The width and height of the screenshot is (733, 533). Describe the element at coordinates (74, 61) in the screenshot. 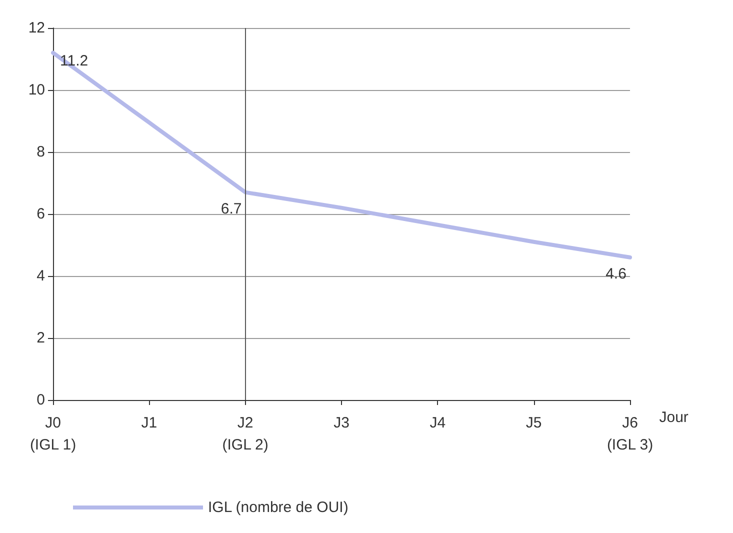

I see `data-label: 11.2` at that location.